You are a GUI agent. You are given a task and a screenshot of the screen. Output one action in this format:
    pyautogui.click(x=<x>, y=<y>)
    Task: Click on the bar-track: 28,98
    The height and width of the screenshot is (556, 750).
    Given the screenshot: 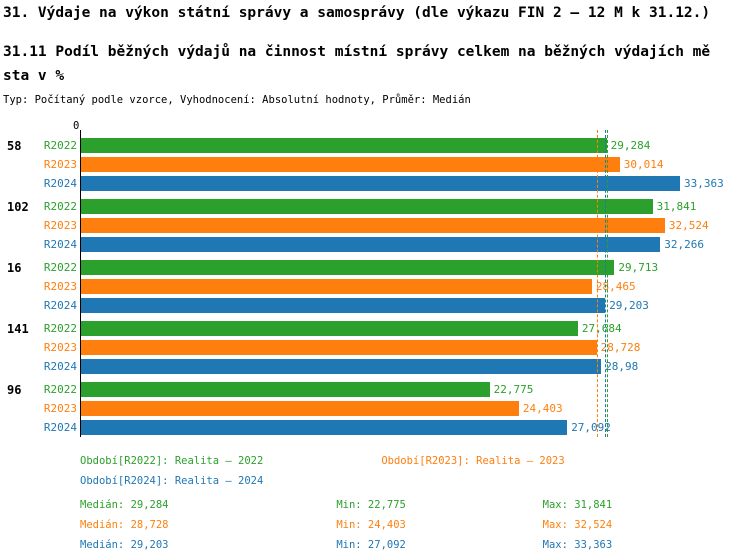 What is the action you would take?
    pyautogui.click(x=415, y=366)
    